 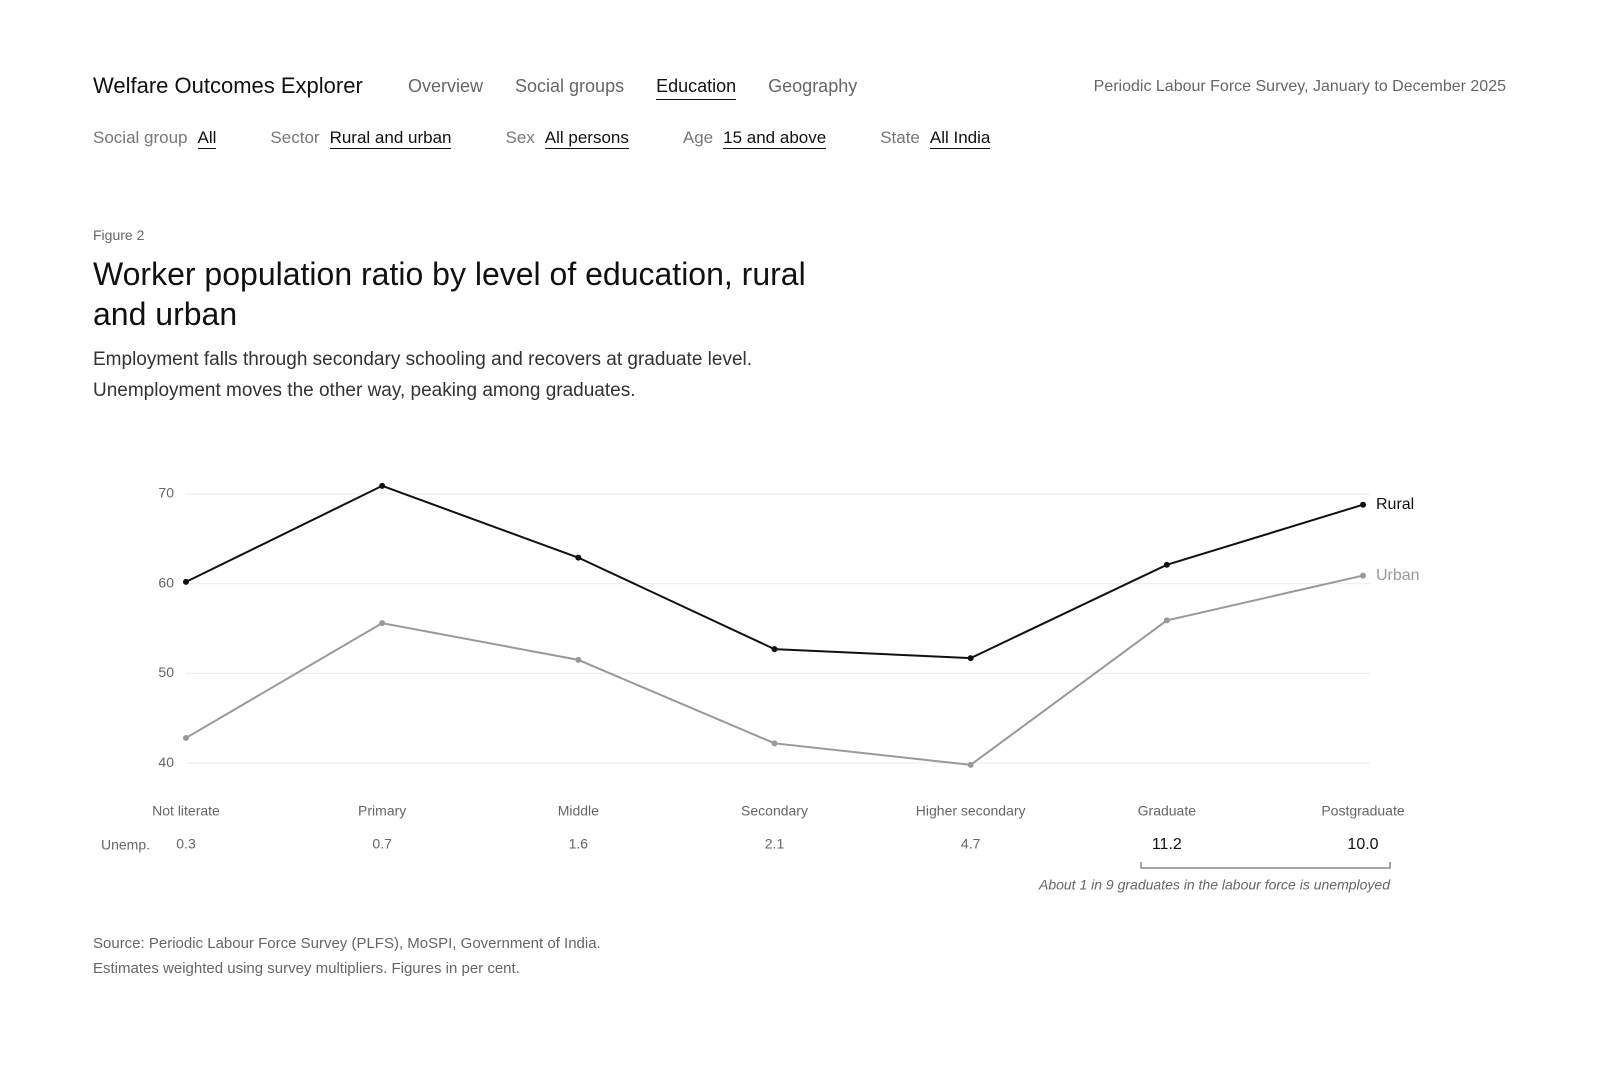 What do you see at coordinates (125, 845) in the screenshot?
I see `unemp-label: Unemp.` at bounding box center [125, 845].